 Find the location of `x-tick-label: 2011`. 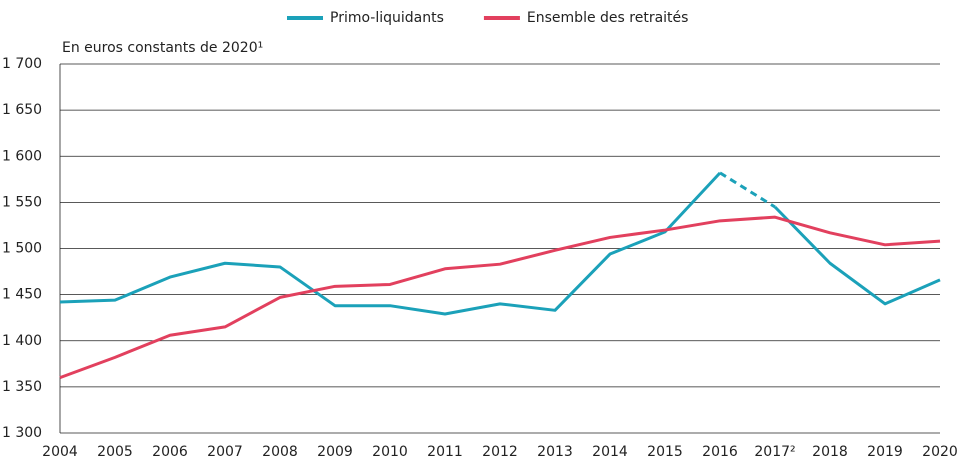

x-tick-label: 2011 is located at coordinates (445, 452).